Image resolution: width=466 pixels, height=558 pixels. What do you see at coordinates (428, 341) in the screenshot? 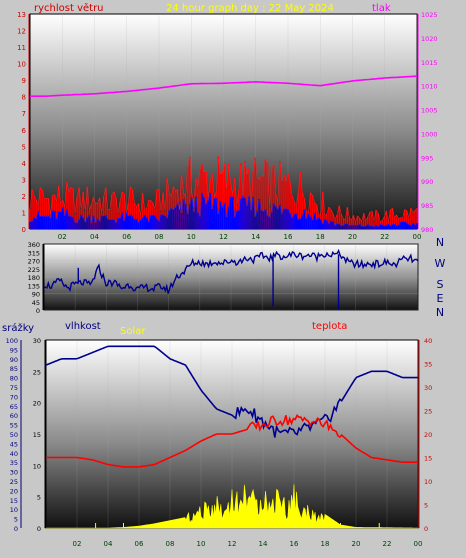
I see `temperature-tick-label: 40` at bounding box center [428, 341].